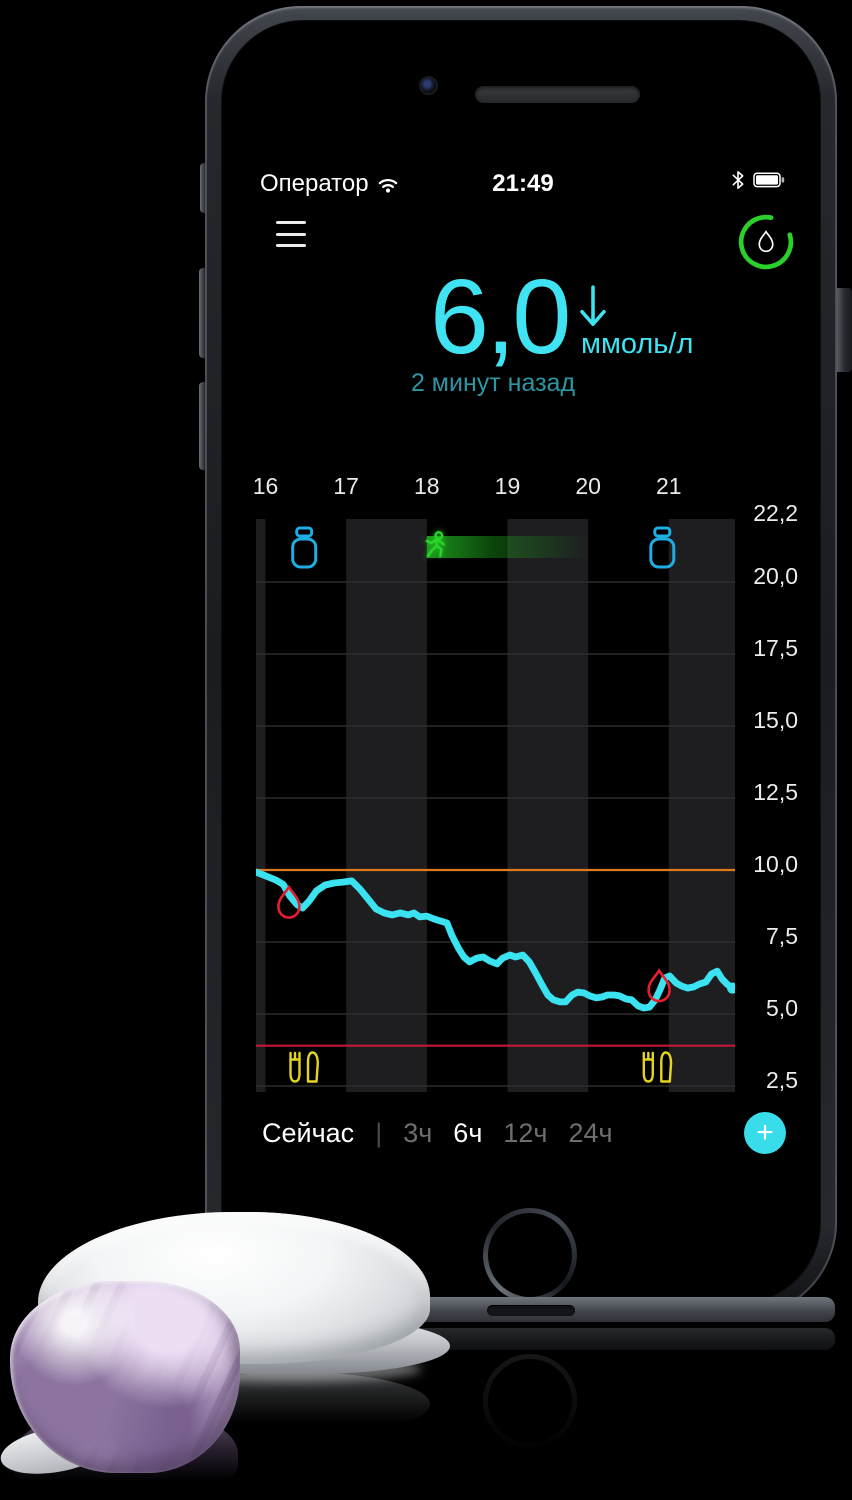  Describe the element at coordinates (669, 486) in the screenshot. I see `x-axis-label: 21` at that location.